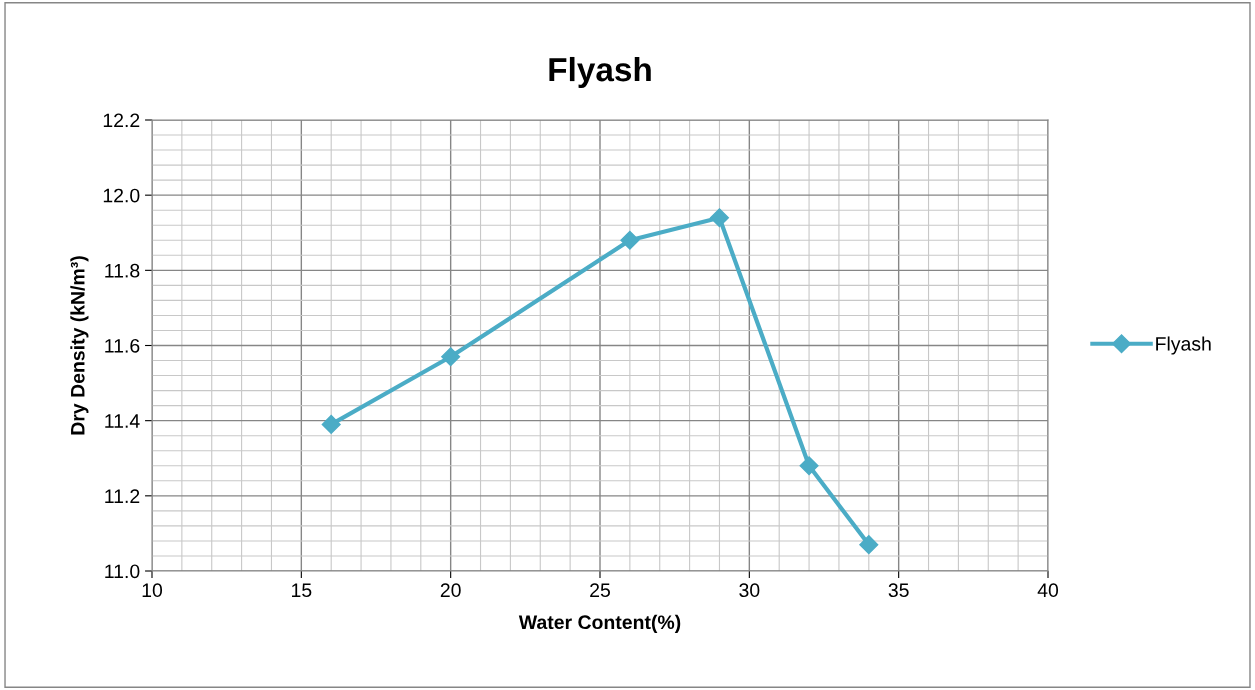 This screenshot has height=690, width=1255. Describe the element at coordinates (1048, 590) in the screenshot. I see `x-tick-label: 40` at that location.